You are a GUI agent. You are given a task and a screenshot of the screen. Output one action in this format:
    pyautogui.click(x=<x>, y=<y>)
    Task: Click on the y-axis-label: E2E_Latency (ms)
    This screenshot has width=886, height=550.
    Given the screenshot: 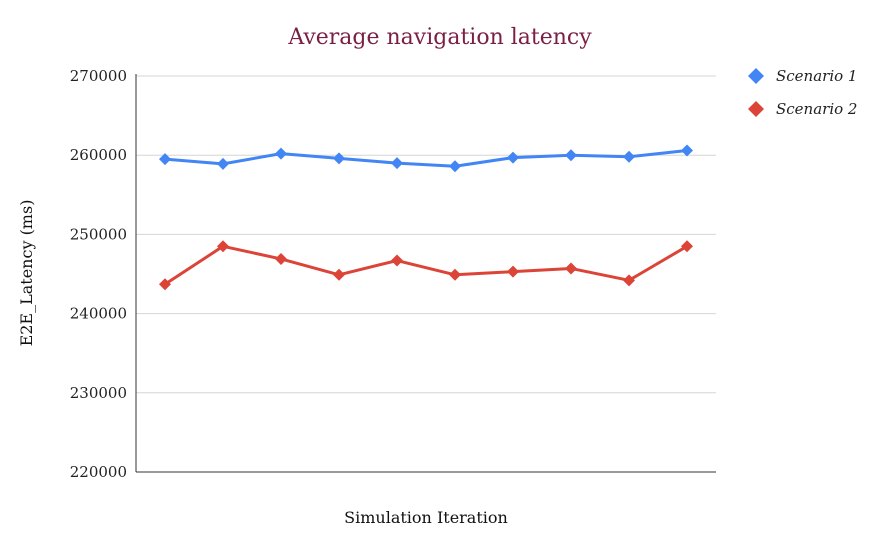 What is the action you would take?
    pyautogui.click(x=26, y=273)
    